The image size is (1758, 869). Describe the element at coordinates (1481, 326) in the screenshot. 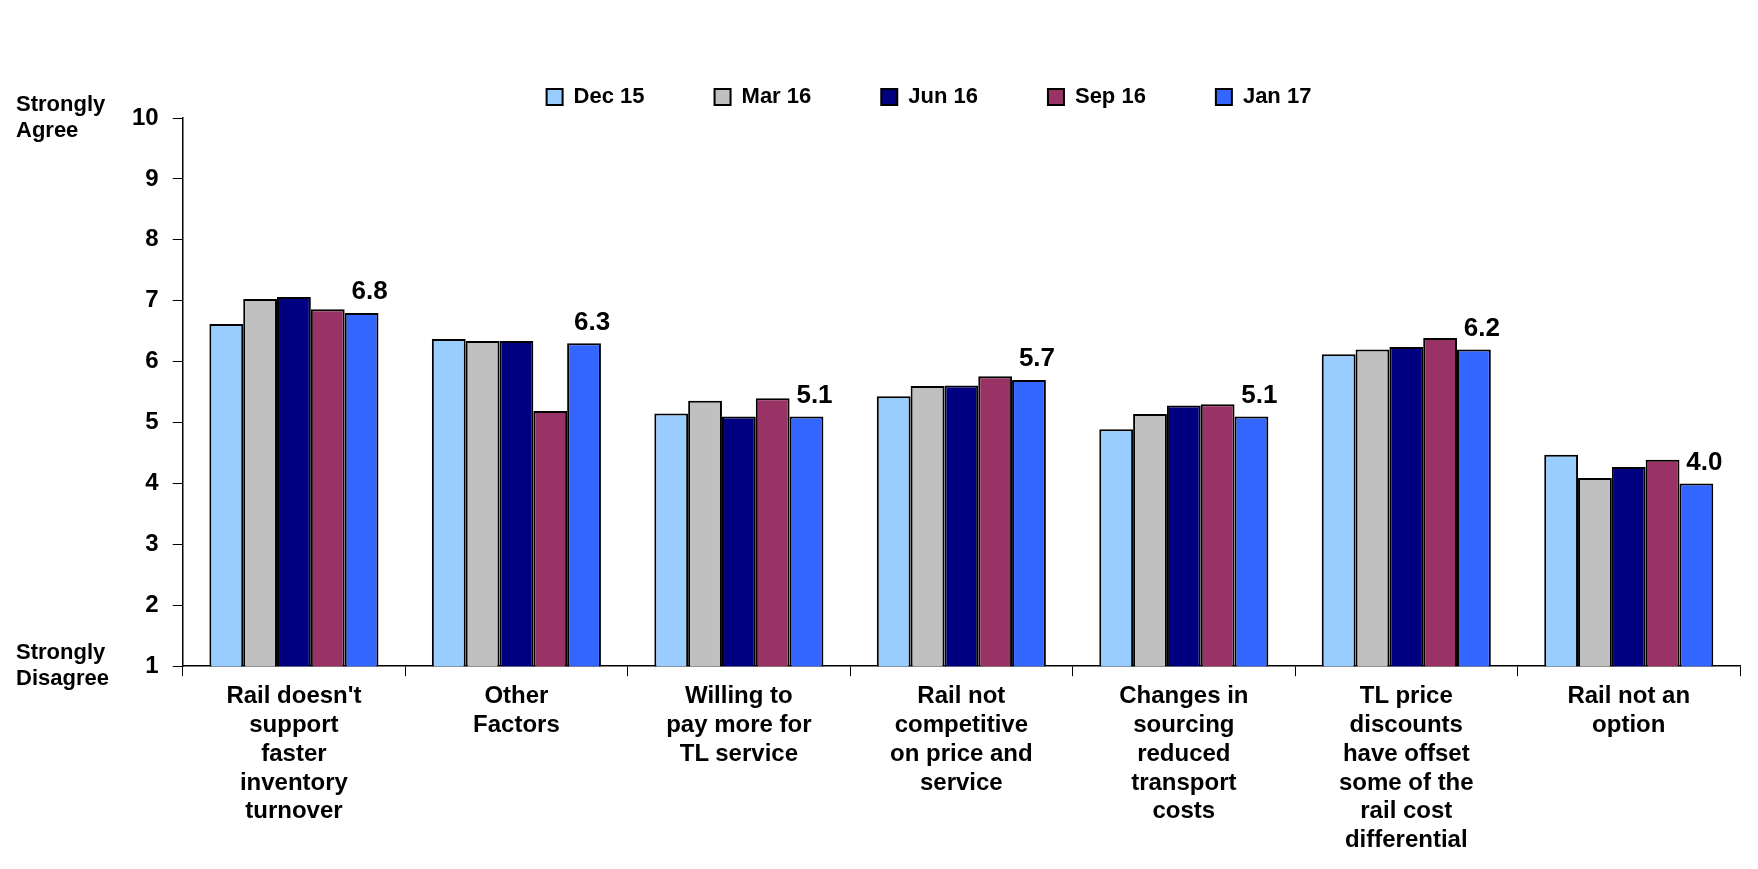

I see `data-label: 6.2` at that location.